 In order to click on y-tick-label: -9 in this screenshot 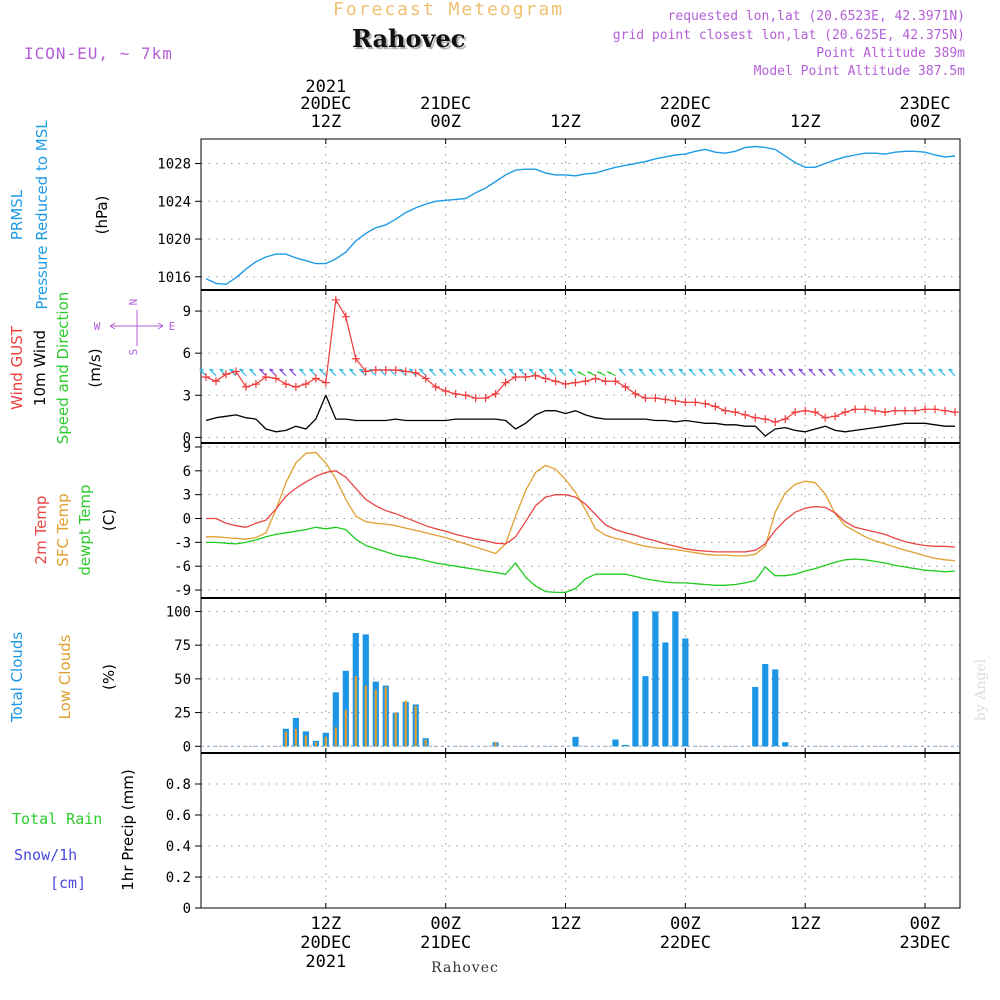, I will do `click(182, 591)`.